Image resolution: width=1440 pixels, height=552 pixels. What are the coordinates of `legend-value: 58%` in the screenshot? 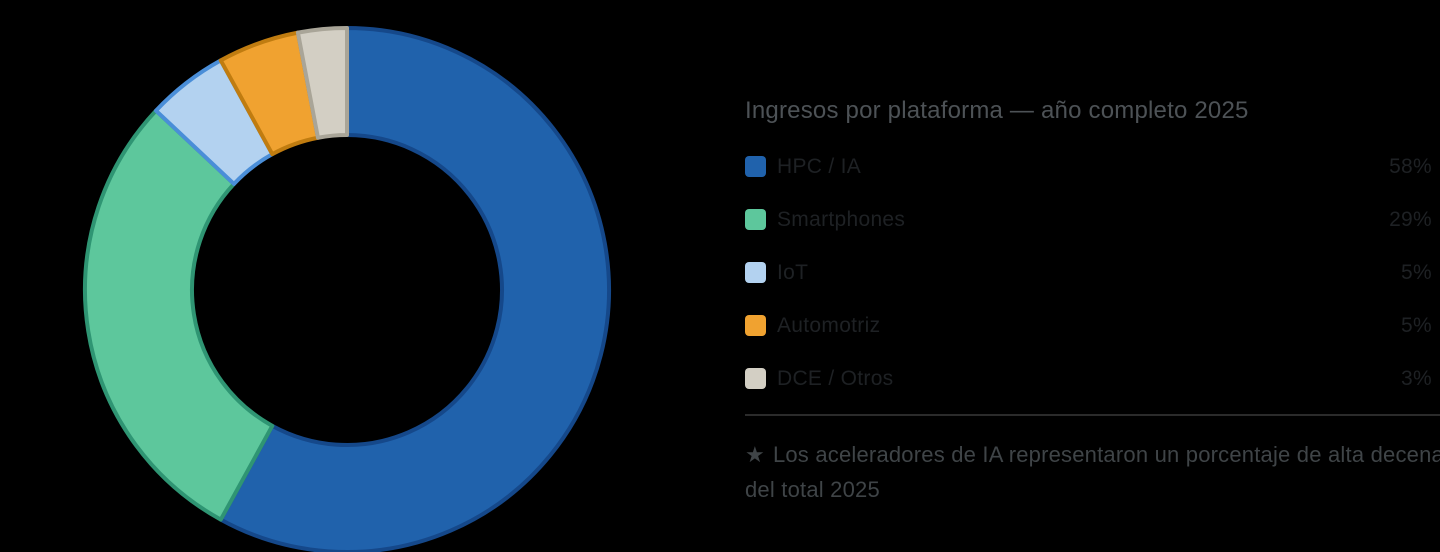 It's located at (1410, 166).